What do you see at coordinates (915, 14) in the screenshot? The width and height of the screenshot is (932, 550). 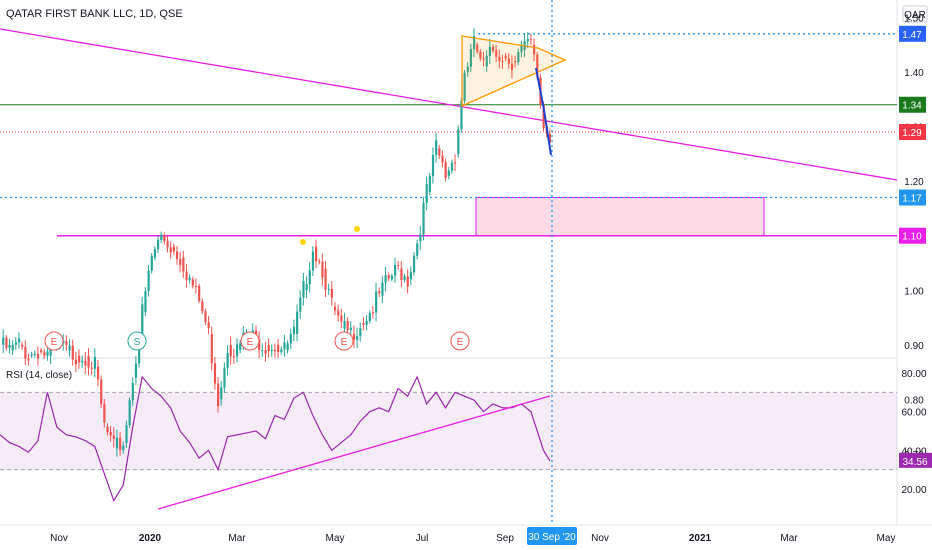 I see `currency-badge: QAR` at bounding box center [915, 14].